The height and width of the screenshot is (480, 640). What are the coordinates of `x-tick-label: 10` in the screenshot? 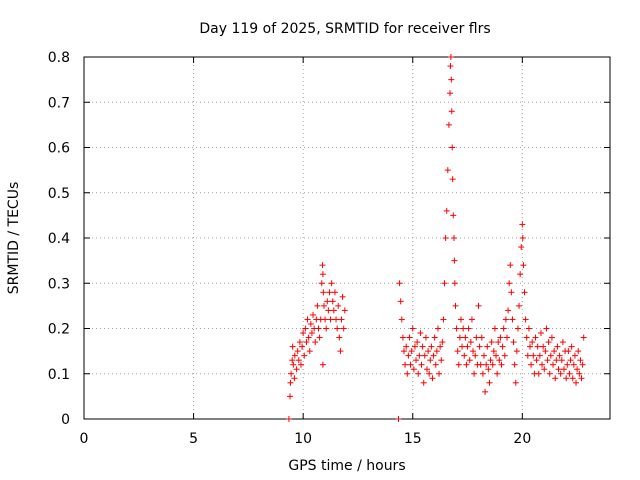 It's located at (303, 439).